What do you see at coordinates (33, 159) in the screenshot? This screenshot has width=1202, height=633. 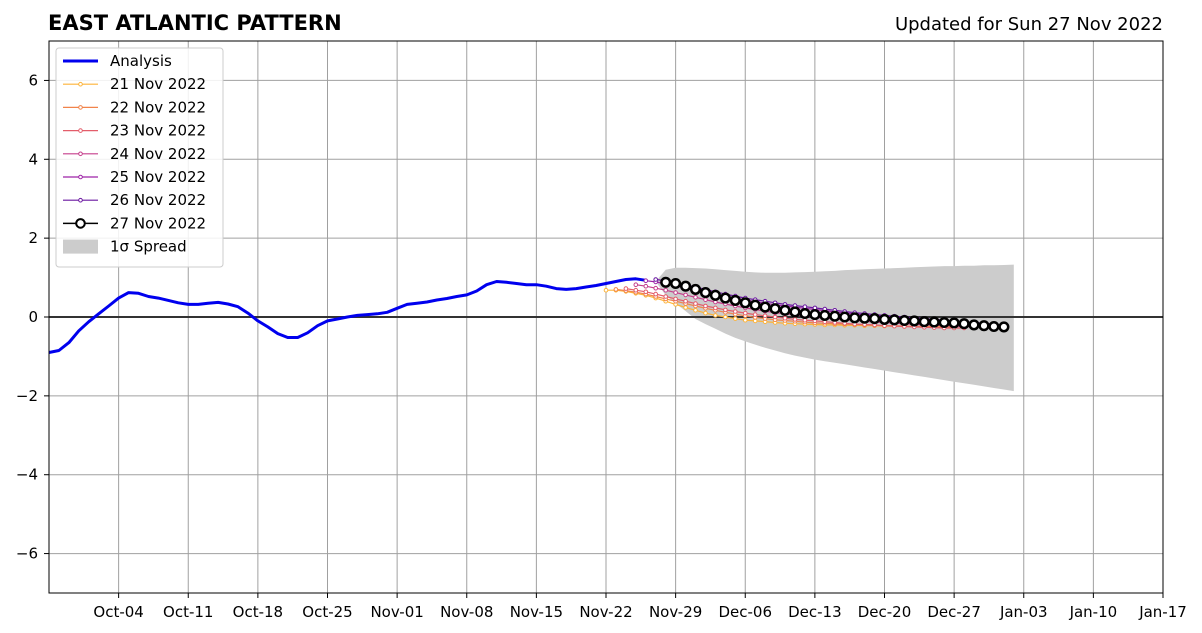 I see `y-tick-label: 4` at bounding box center [33, 159].